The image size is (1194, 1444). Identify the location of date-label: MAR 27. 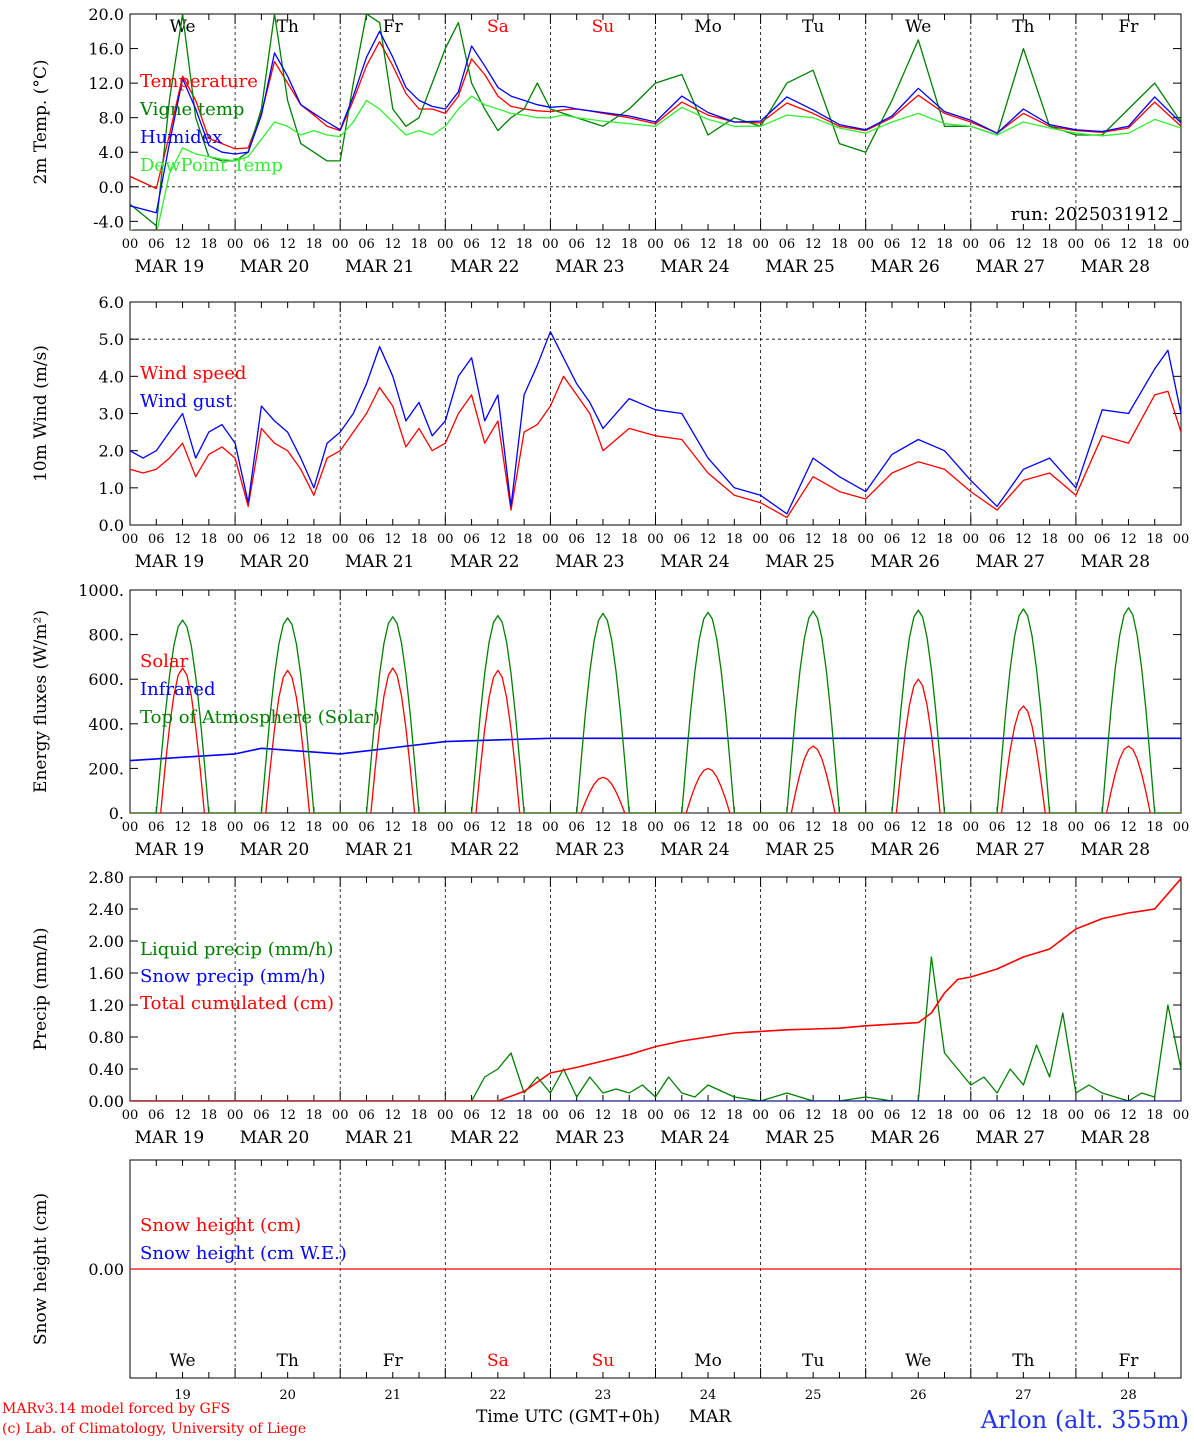
(1010, 1138).